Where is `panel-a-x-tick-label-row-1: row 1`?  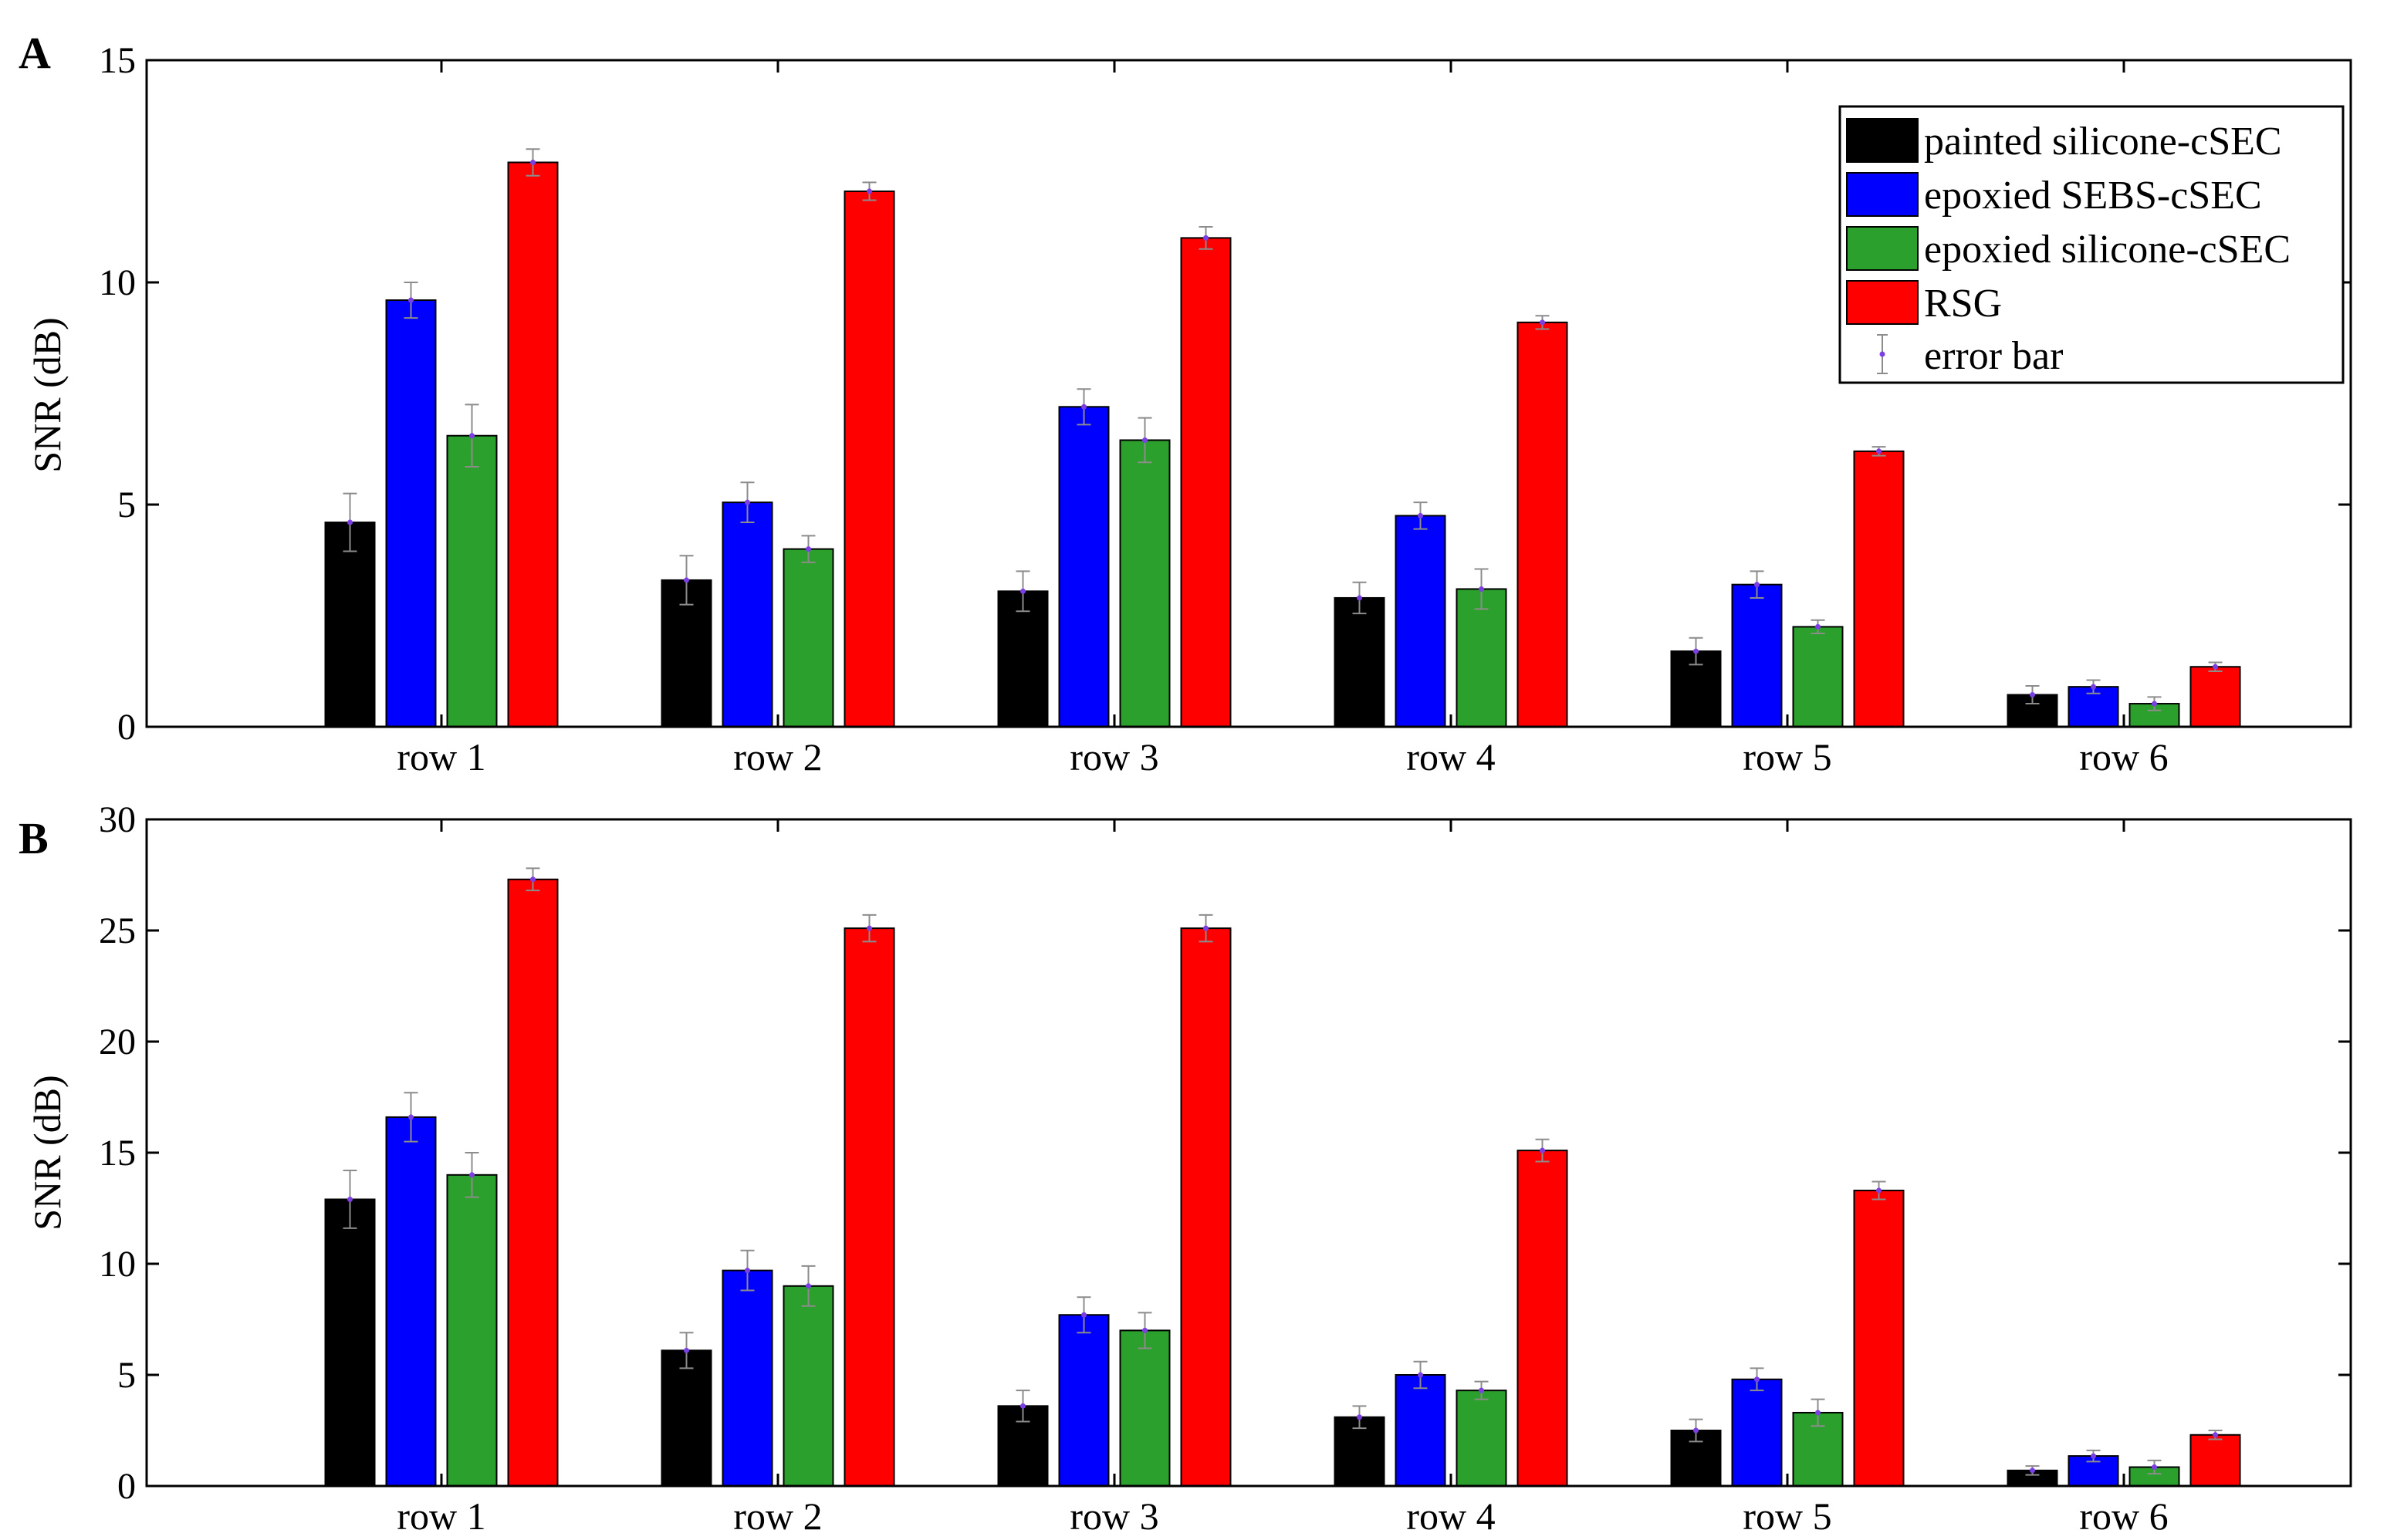
panel-a-x-tick-label-row-1: row 1 is located at coordinates (441, 757).